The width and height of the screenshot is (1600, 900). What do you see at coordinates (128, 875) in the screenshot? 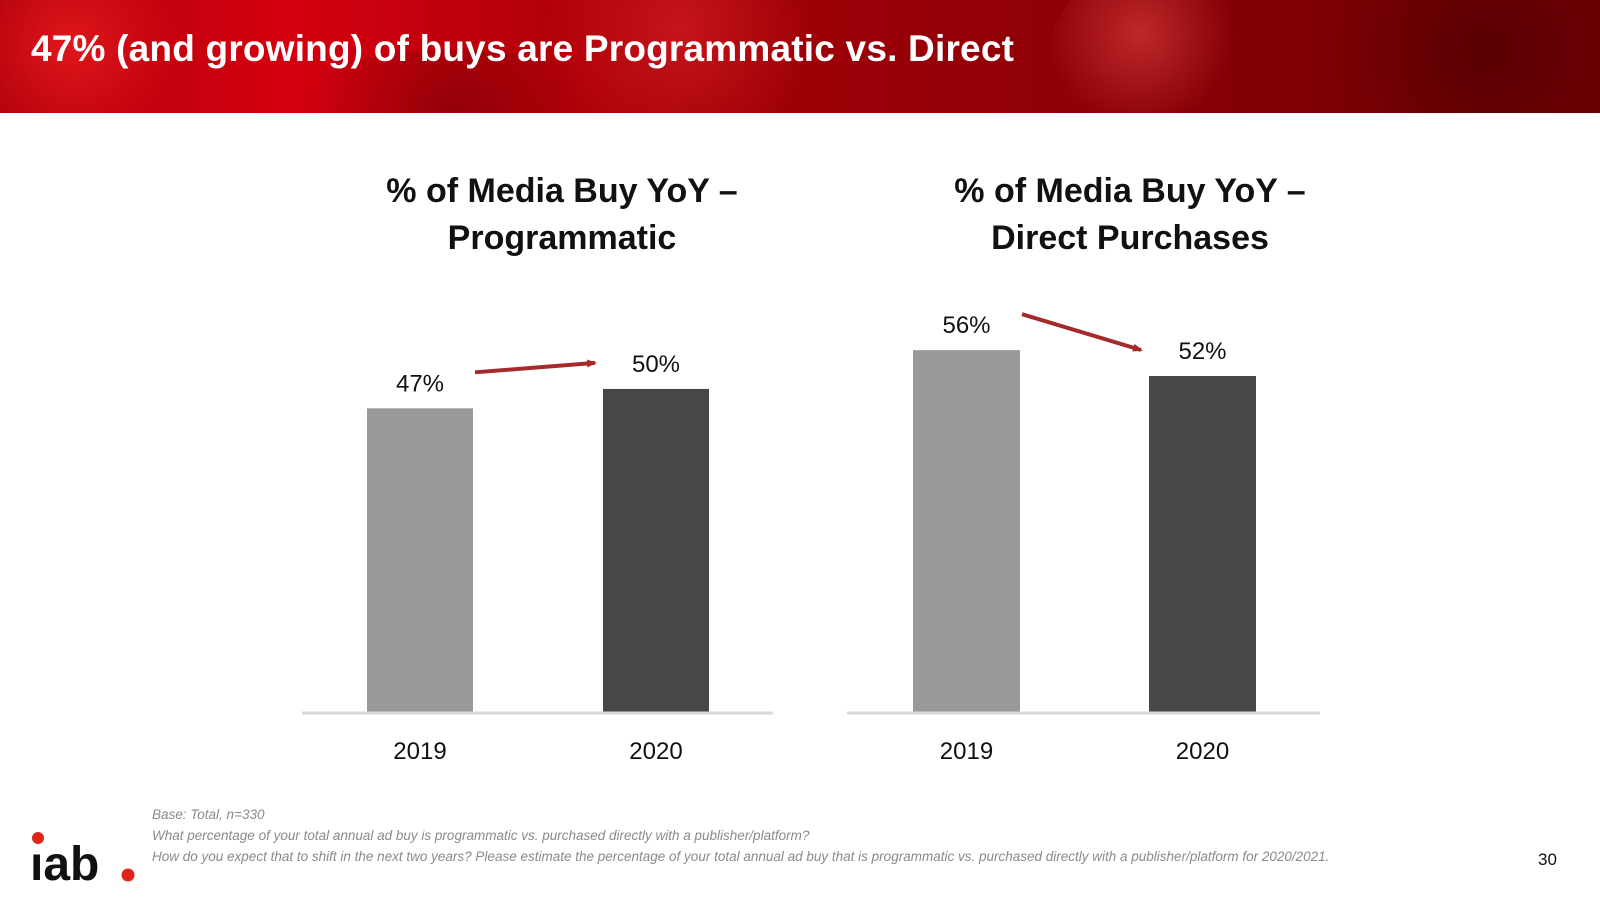
I see `logo-period-accent` at bounding box center [128, 875].